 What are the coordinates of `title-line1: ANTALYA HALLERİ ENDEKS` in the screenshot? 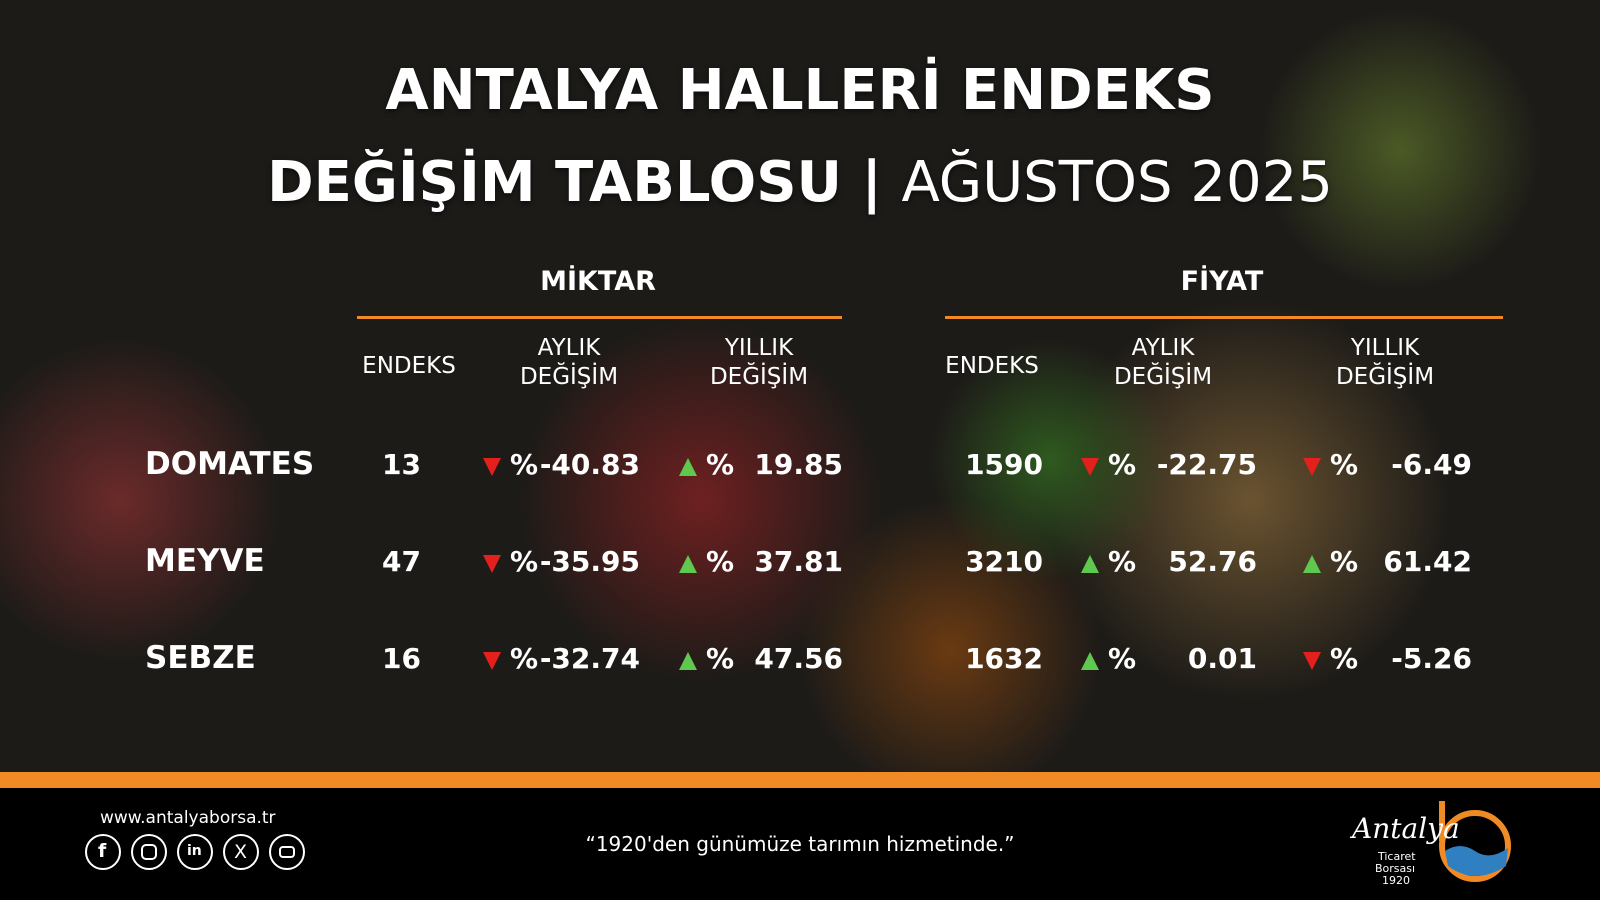 It's located at (800, 90).